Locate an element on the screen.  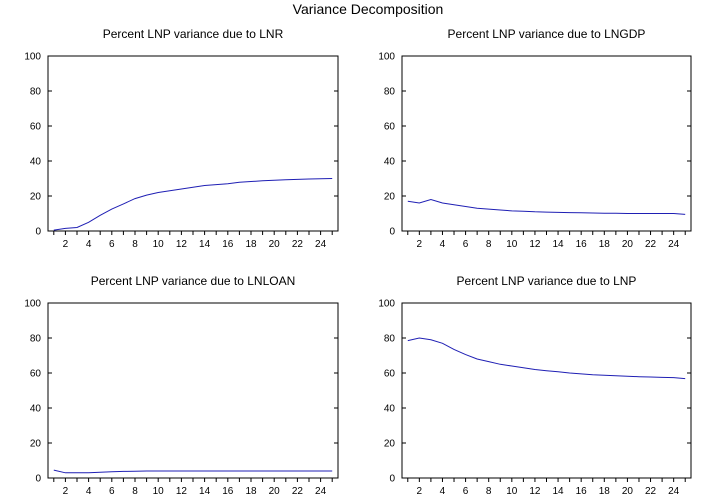
x-tick-label: 12 is located at coordinates (182, 491).